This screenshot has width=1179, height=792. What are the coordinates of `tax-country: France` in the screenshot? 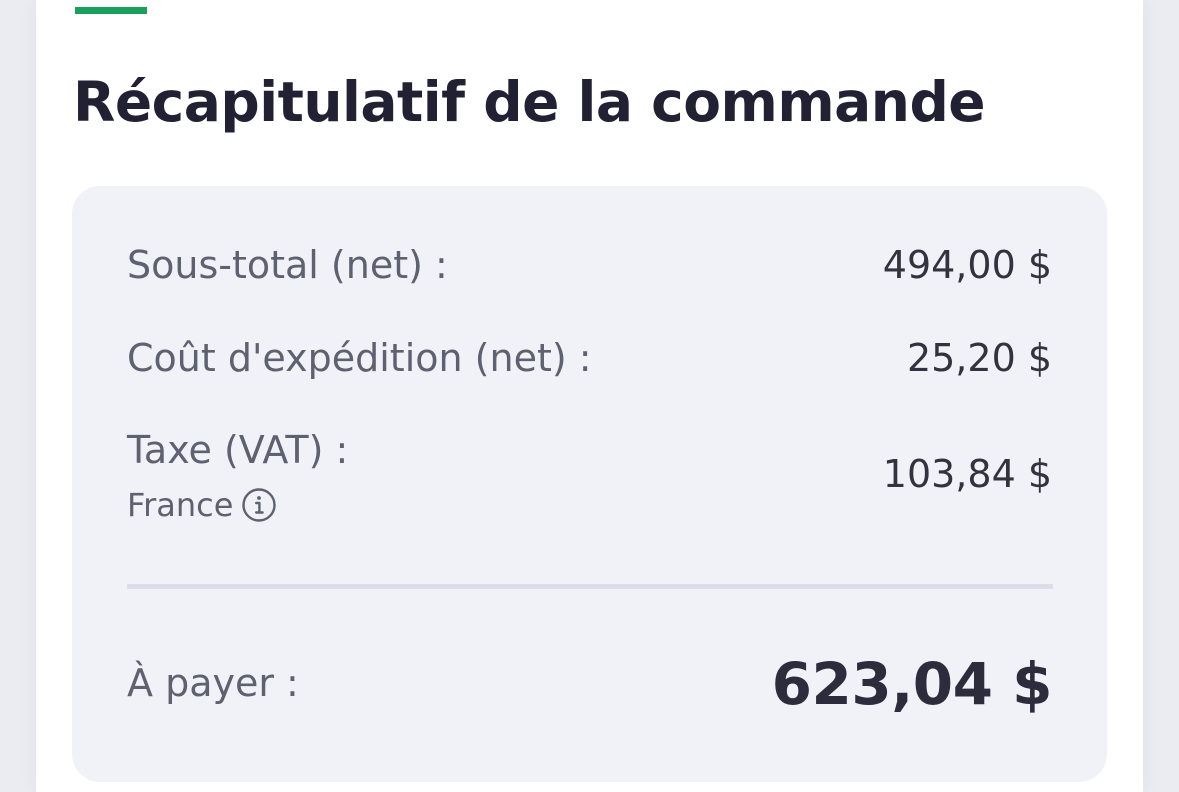 It's located at (202, 505).